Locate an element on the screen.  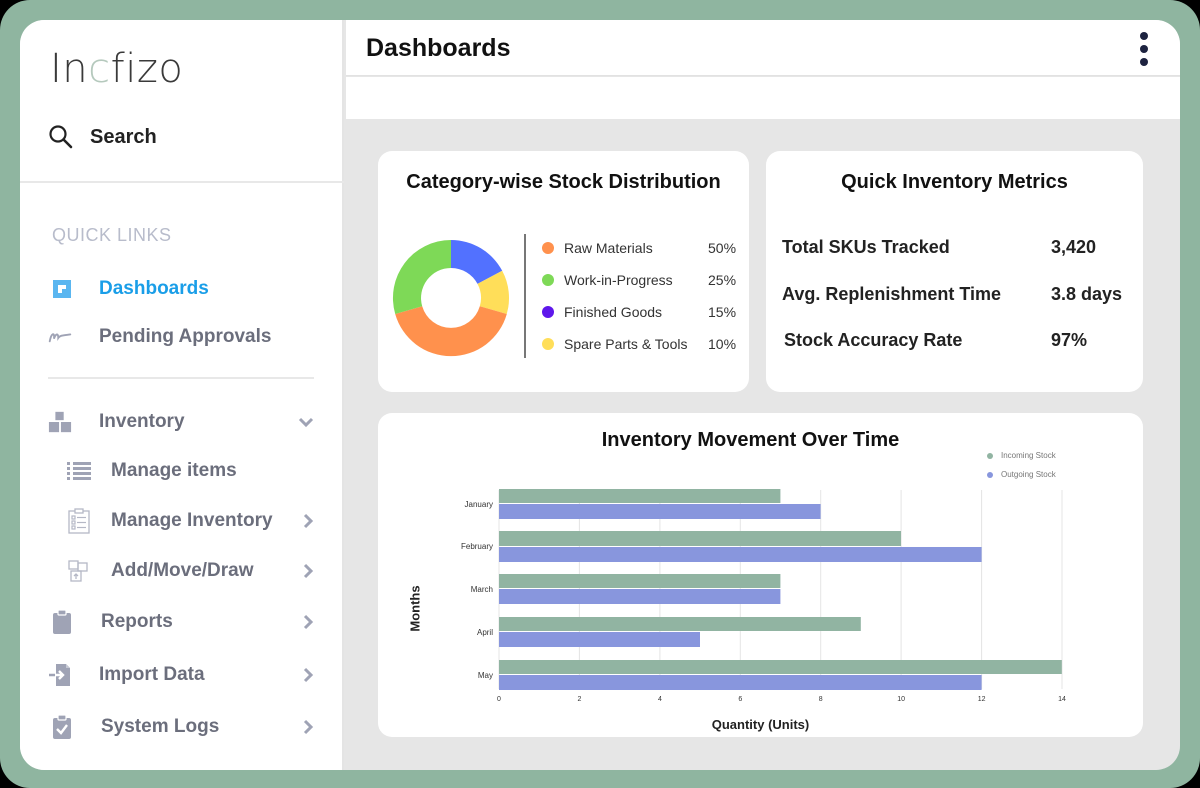
subheader-bar is located at coordinates (763, 98).